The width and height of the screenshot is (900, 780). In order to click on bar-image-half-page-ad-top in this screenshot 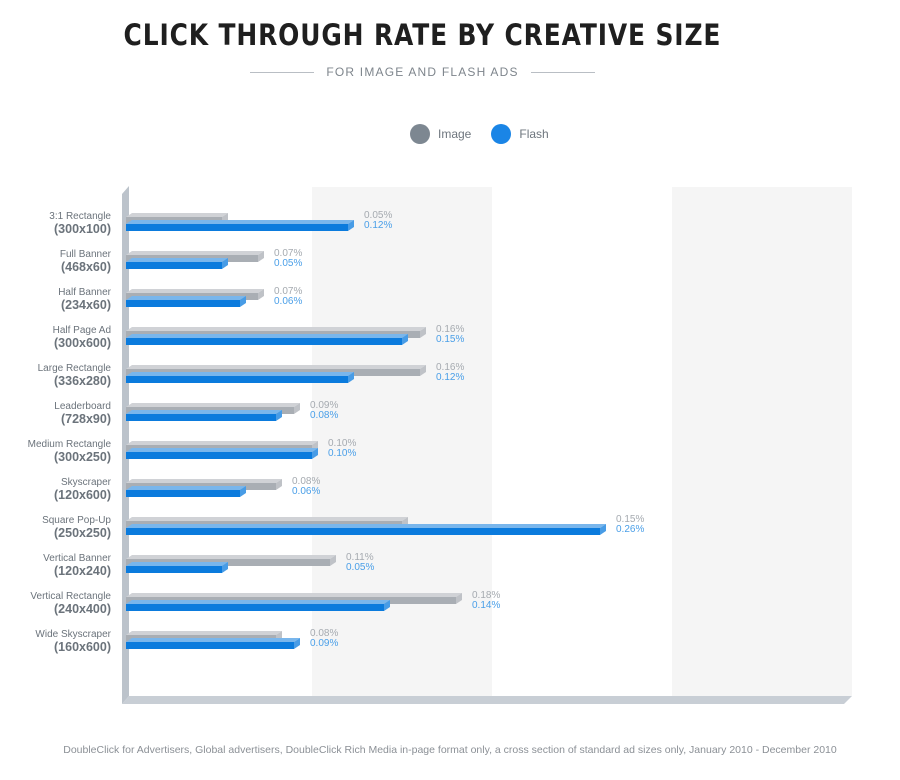, I will do `click(276, 329)`.